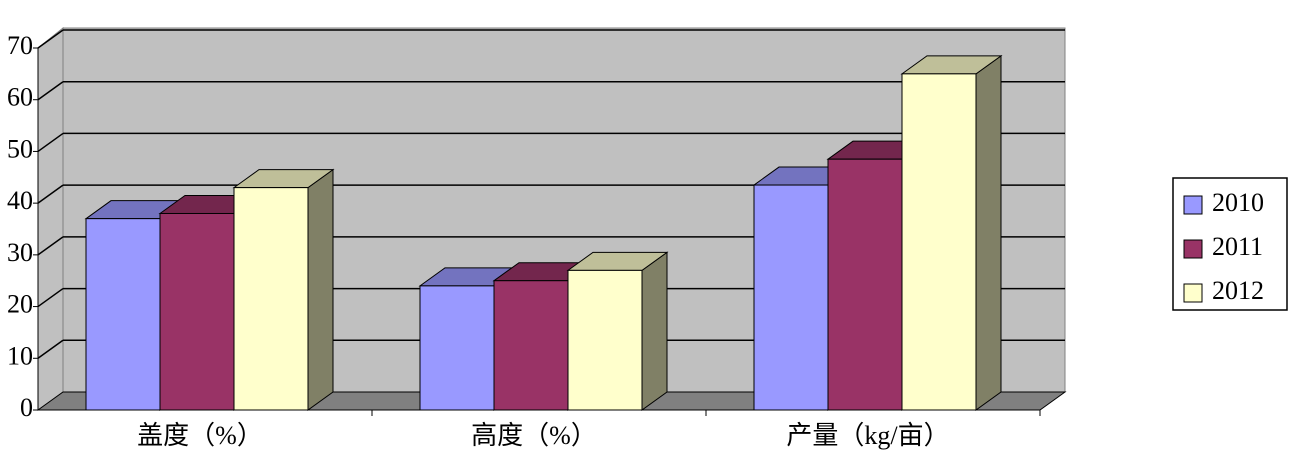  What do you see at coordinates (1237, 246) in the screenshot?
I see `legend-label: 2011` at bounding box center [1237, 246].